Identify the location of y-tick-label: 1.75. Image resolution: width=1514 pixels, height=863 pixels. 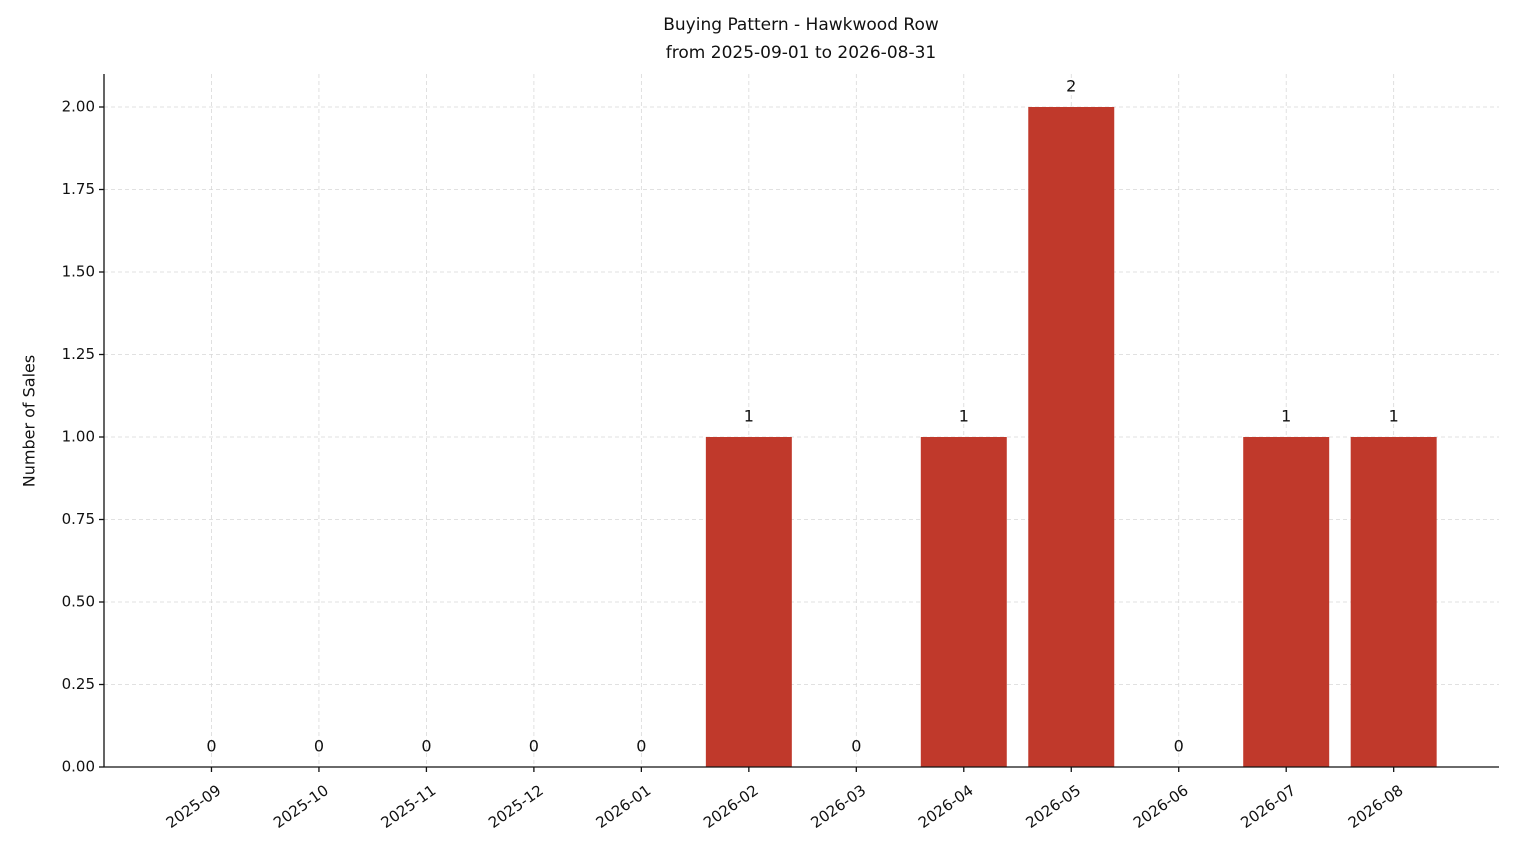
(78, 189).